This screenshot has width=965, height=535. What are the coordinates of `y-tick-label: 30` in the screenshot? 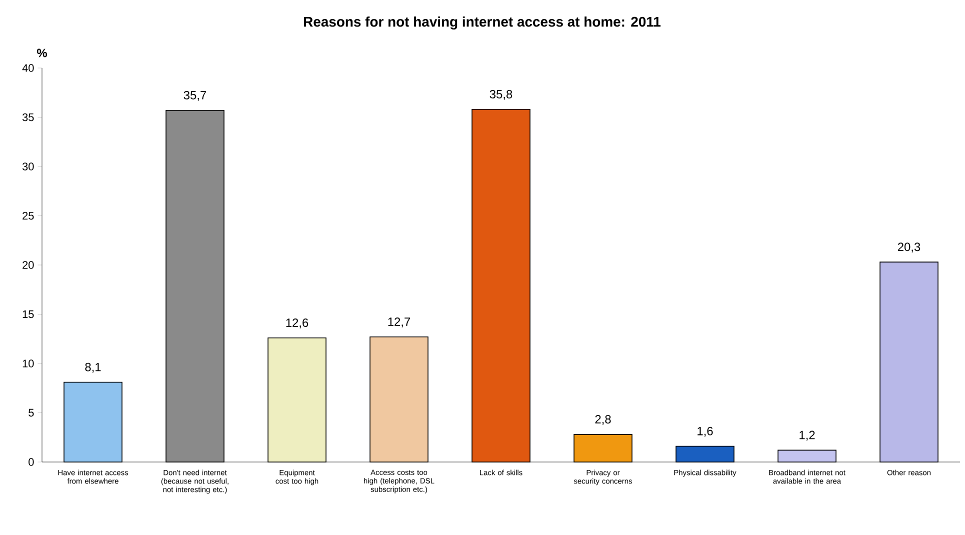 It's located at (28, 166).